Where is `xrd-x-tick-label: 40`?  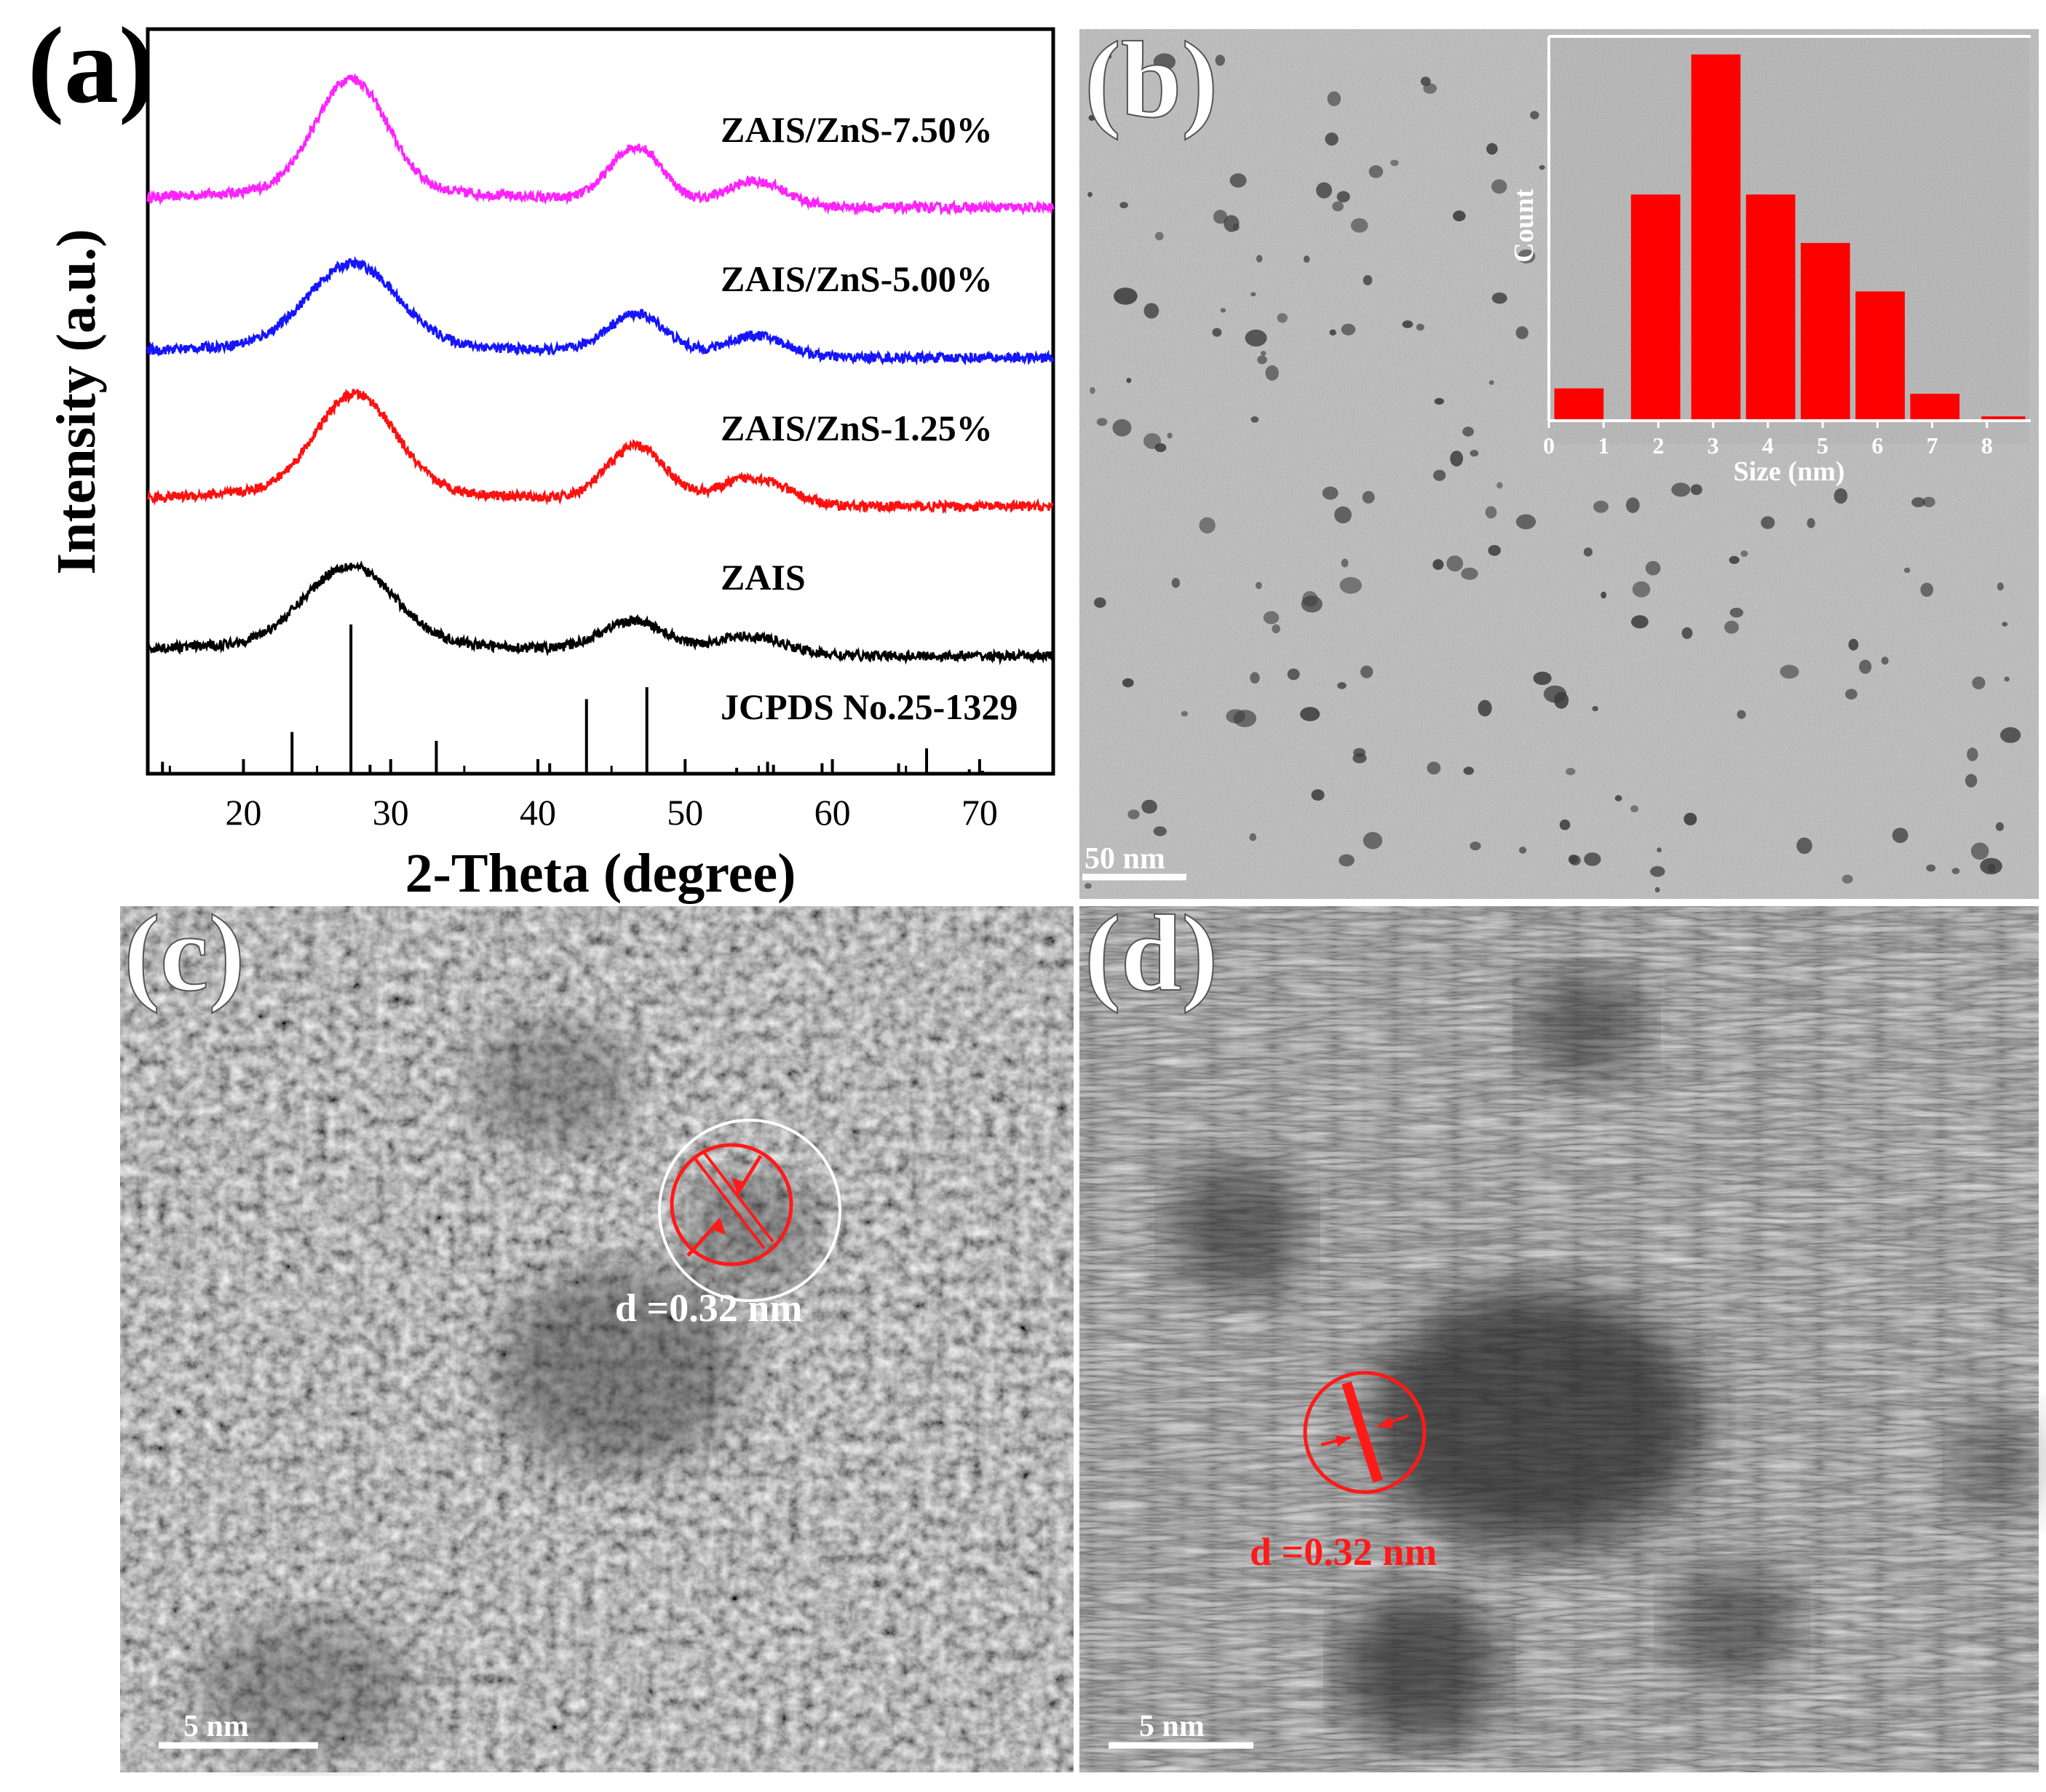
xrd-x-tick-label: 40 is located at coordinates (538, 812).